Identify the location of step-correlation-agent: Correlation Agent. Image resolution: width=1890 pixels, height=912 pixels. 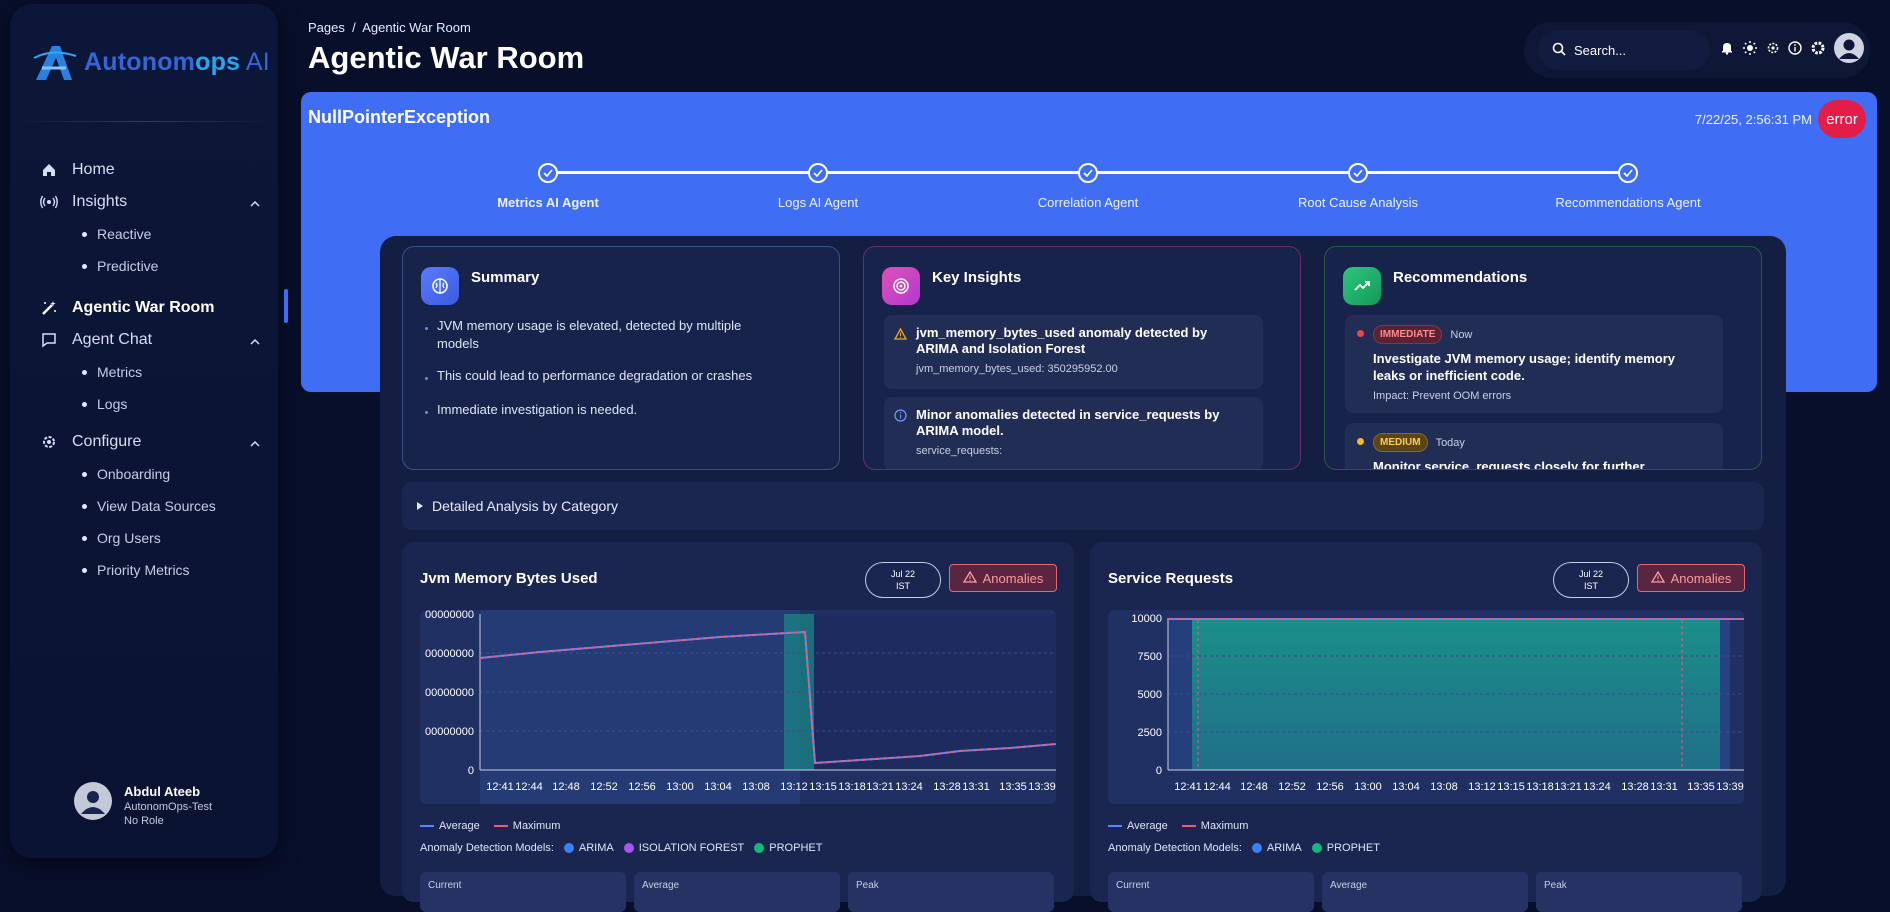
(1088, 186).